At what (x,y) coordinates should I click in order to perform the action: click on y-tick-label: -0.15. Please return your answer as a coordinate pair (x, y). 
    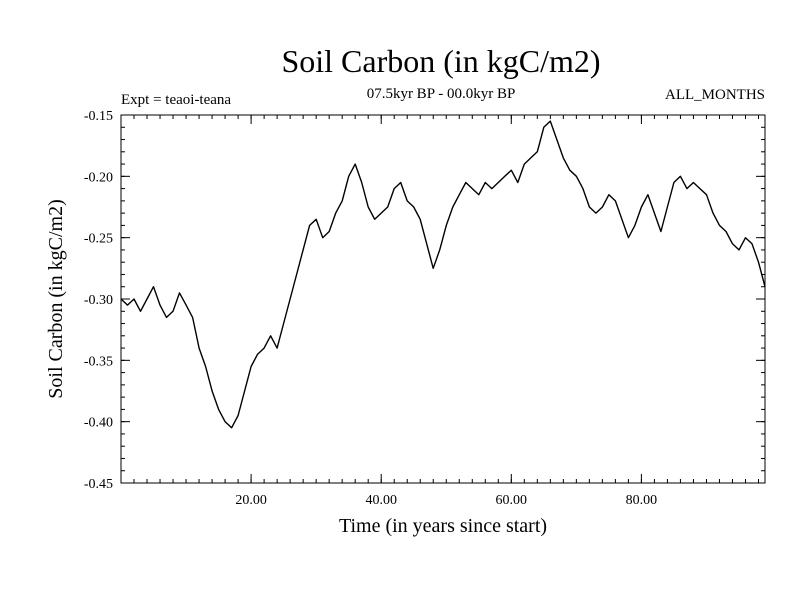
    Looking at the image, I should click on (98, 116).